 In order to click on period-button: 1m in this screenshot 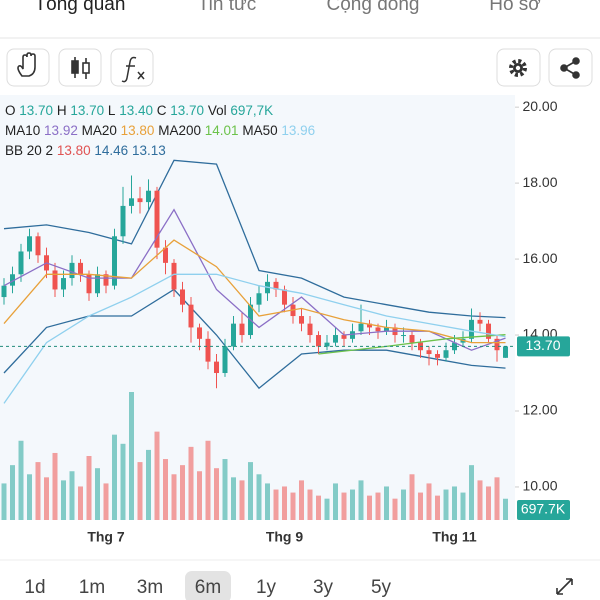, I will do `click(92, 587)`.